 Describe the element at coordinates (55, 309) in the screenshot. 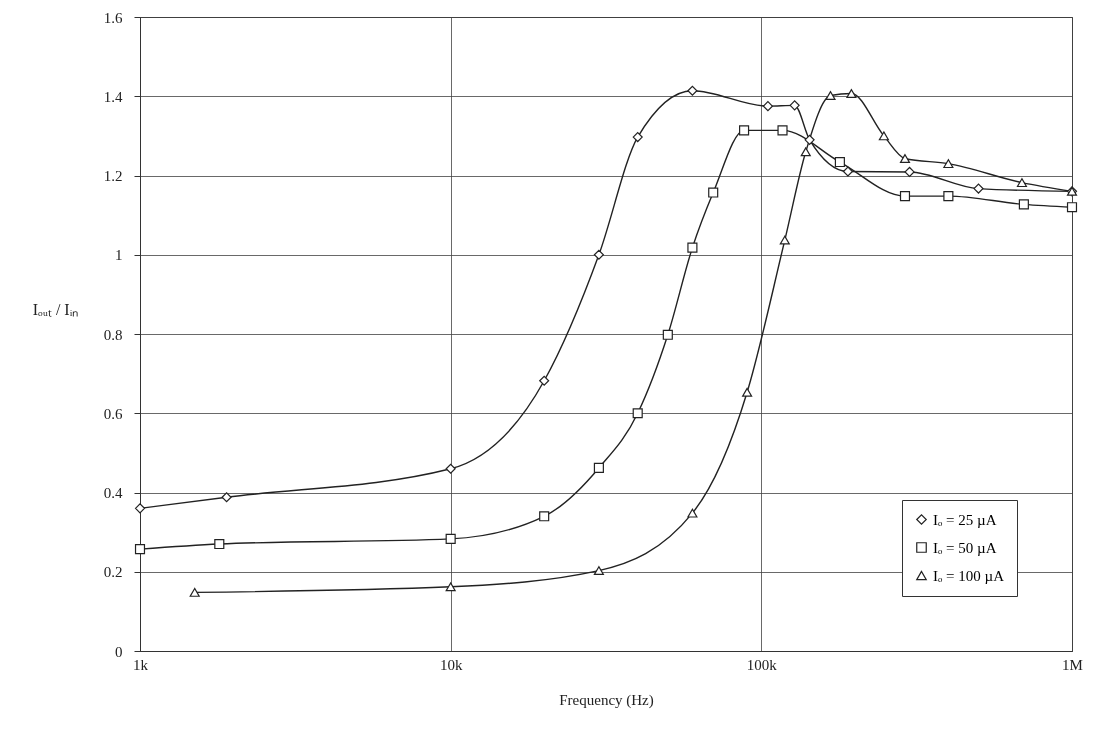

I see `y-axis-title: Iₒᵤₜ / Iᵢₙ` at that location.